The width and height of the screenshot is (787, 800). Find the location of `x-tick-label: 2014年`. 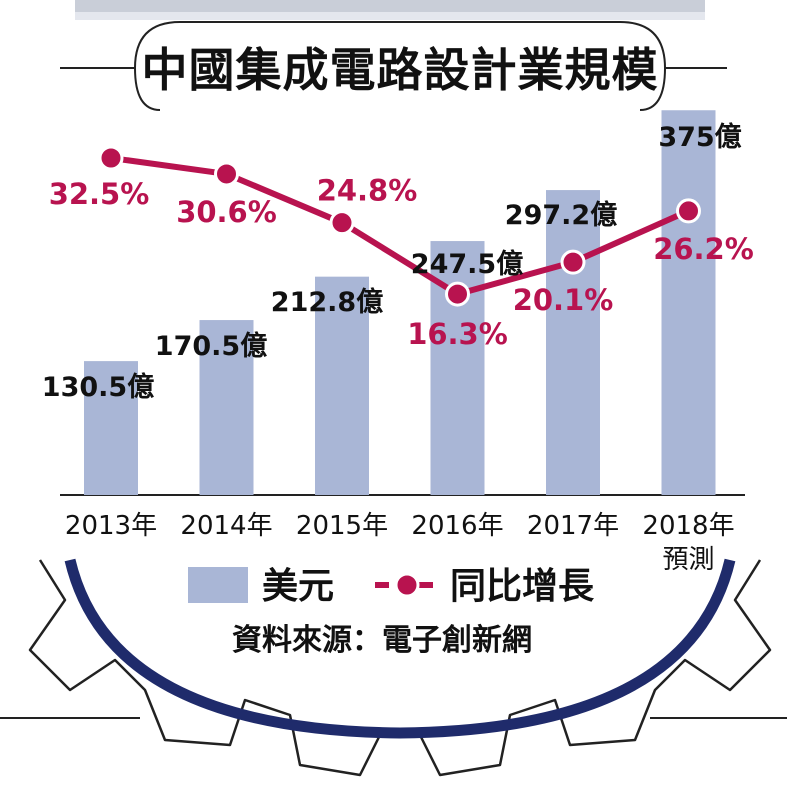

x-tick-label: 2014年 is located at coordinates (226, 526).